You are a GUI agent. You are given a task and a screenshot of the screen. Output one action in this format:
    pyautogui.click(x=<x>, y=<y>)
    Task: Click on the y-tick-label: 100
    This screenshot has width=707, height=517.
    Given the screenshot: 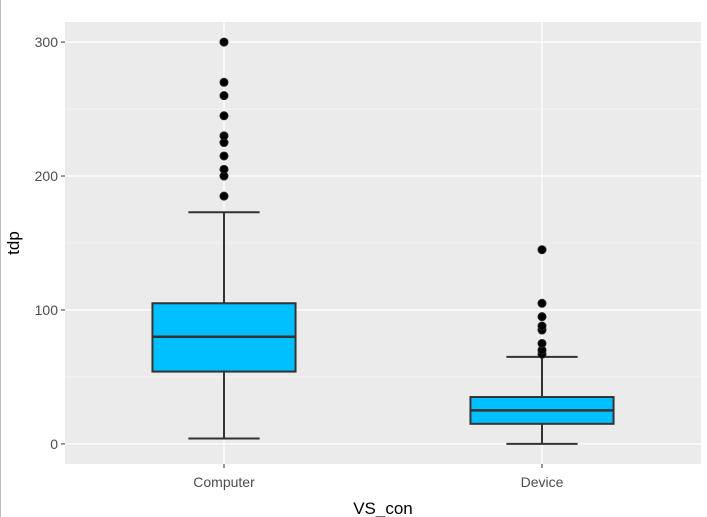 What is the action you would take?
    pyautogui.click(x=47, y=310)
    